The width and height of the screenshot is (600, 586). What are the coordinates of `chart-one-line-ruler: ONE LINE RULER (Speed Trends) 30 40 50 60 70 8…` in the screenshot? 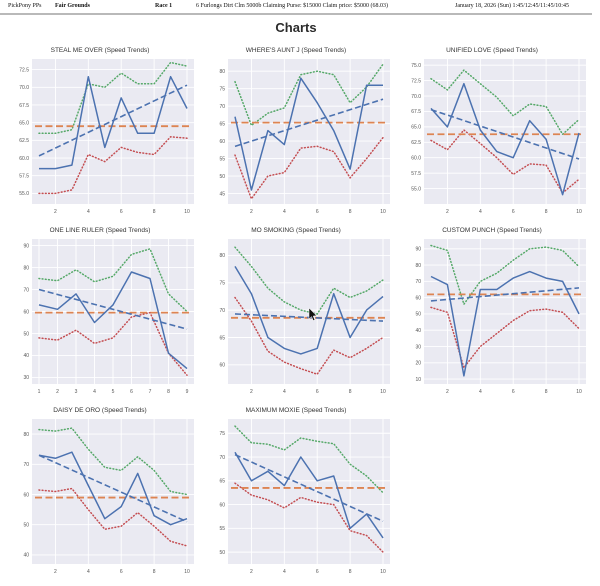 It's located at (100, 314).